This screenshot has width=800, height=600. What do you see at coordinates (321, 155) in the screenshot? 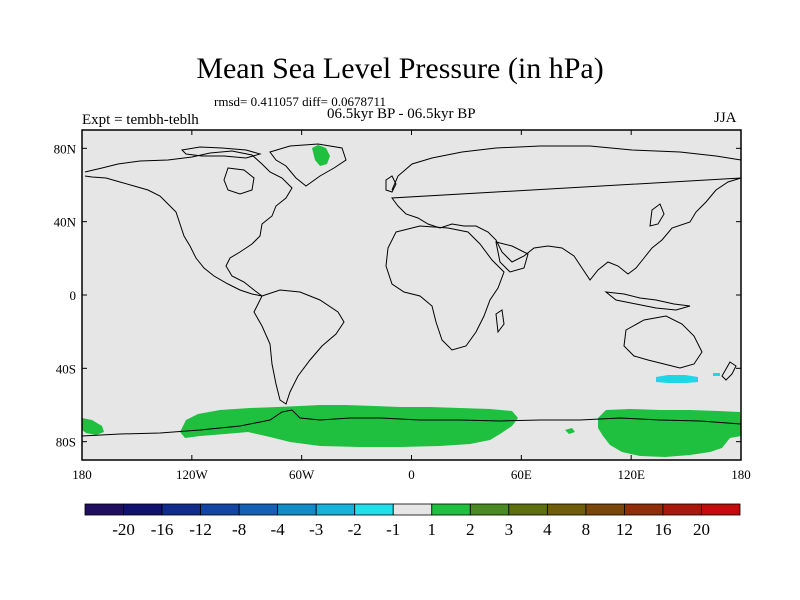
I see `greenland-anomaly` at bounding box center [321, 155].